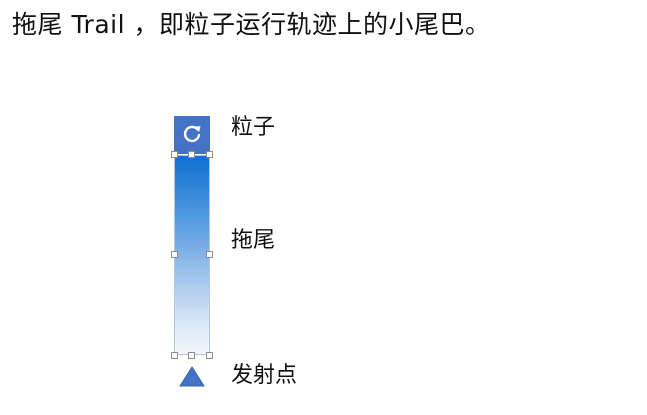 The width and height of the screenshot is (647, 415). Describe the element at coordinates (264, 375) in the screenshot. I see `label-emitter: 发射点` at that location.